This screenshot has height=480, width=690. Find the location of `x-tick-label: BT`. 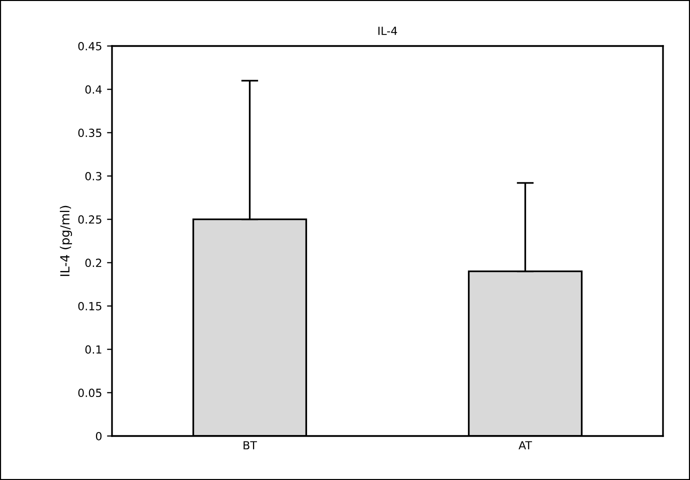

x-tick-label: BT is located at coordinates (250, 445).